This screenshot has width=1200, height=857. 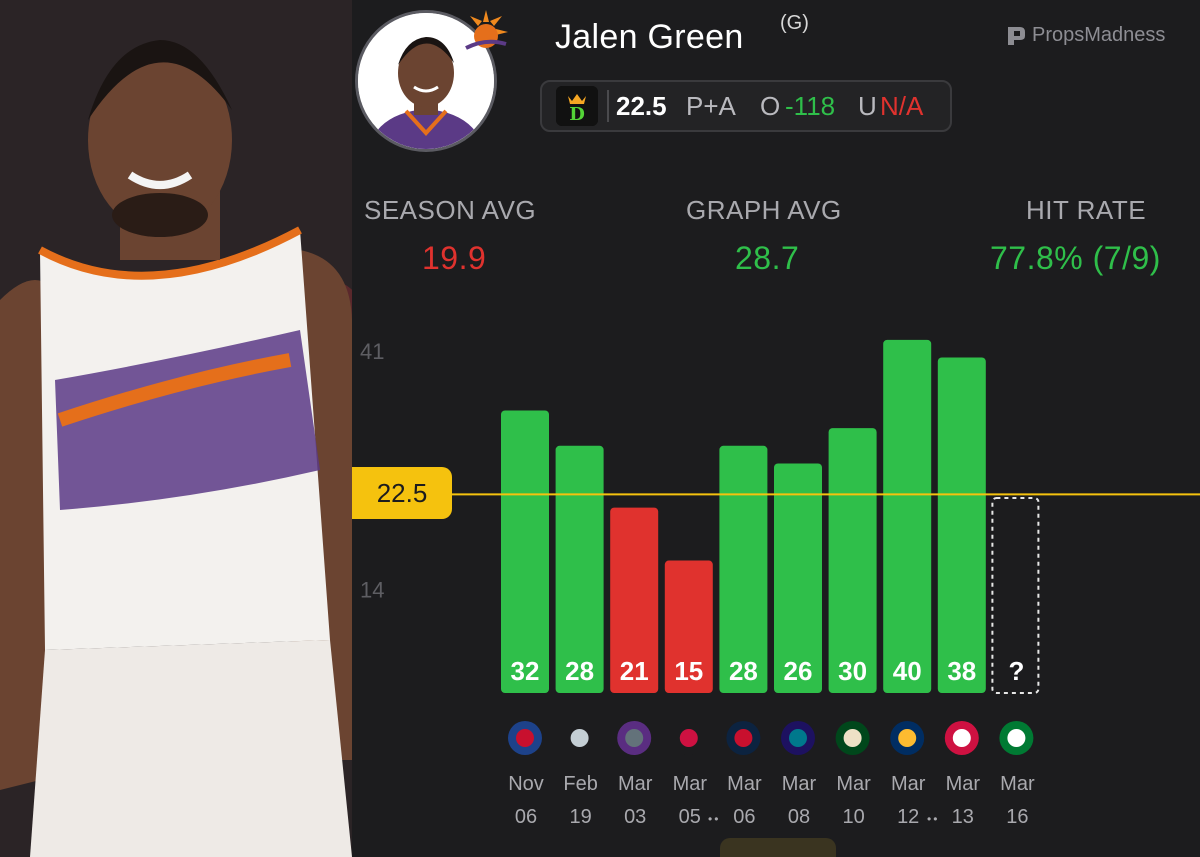 What do you see at coordinates (767, 258) in the screenshot?
I see `graph-avg-value: 28.7` at bounding box center [767, 258].